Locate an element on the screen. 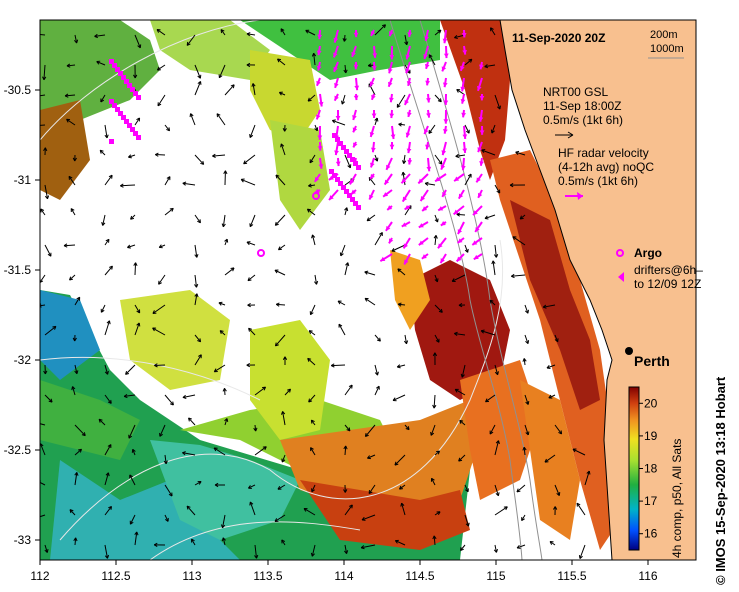 Image resolution: width=739 pixels, height=592 pixels. credit-line: © IMOS 15-Sep-2020 13:18 Hobart is located at coordinates (720, 480).